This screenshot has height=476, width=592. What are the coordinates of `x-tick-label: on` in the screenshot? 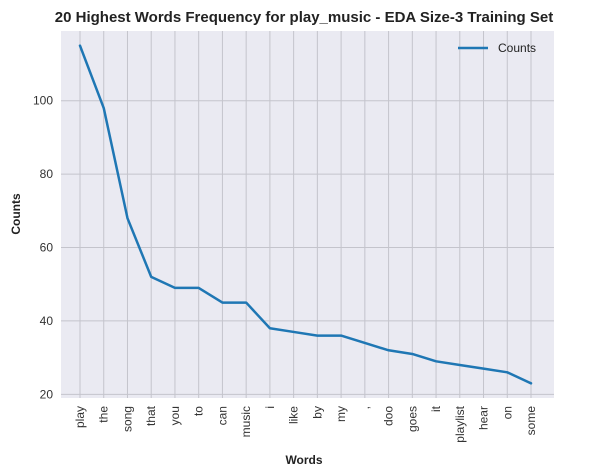 It's located at (507, 412).